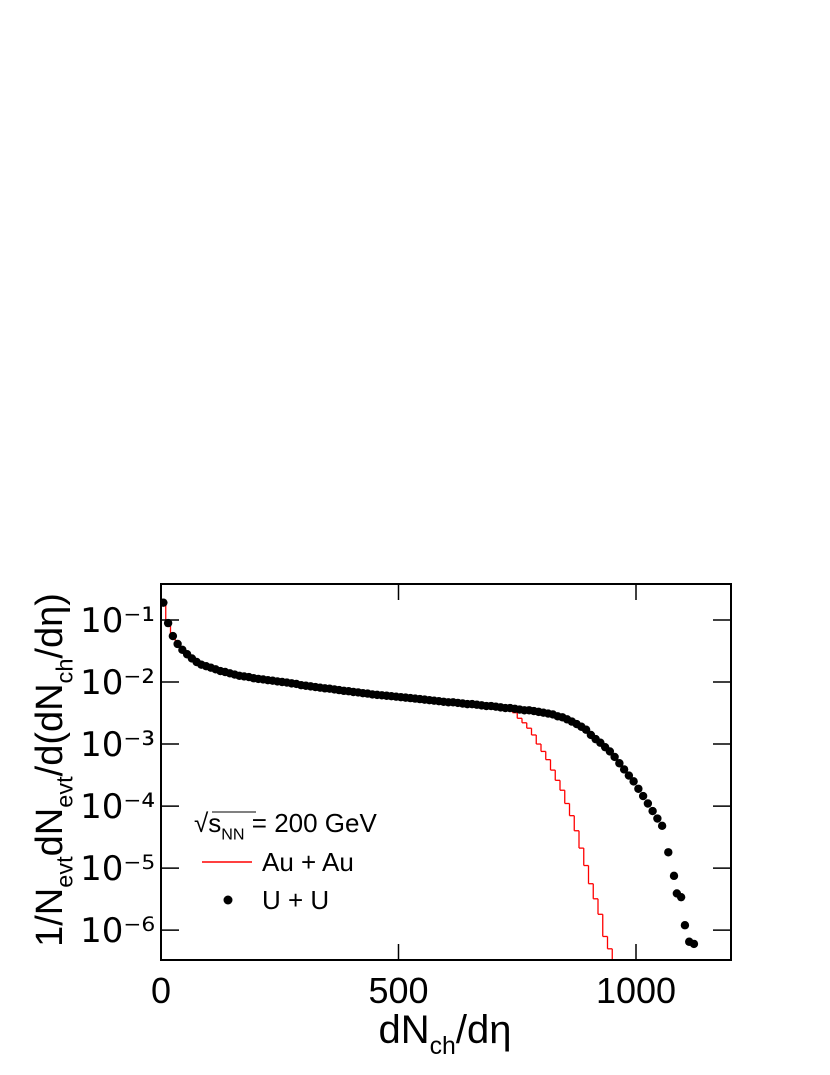  I want to click on x-axis-title: dNch/dη, so click(445, 1034).